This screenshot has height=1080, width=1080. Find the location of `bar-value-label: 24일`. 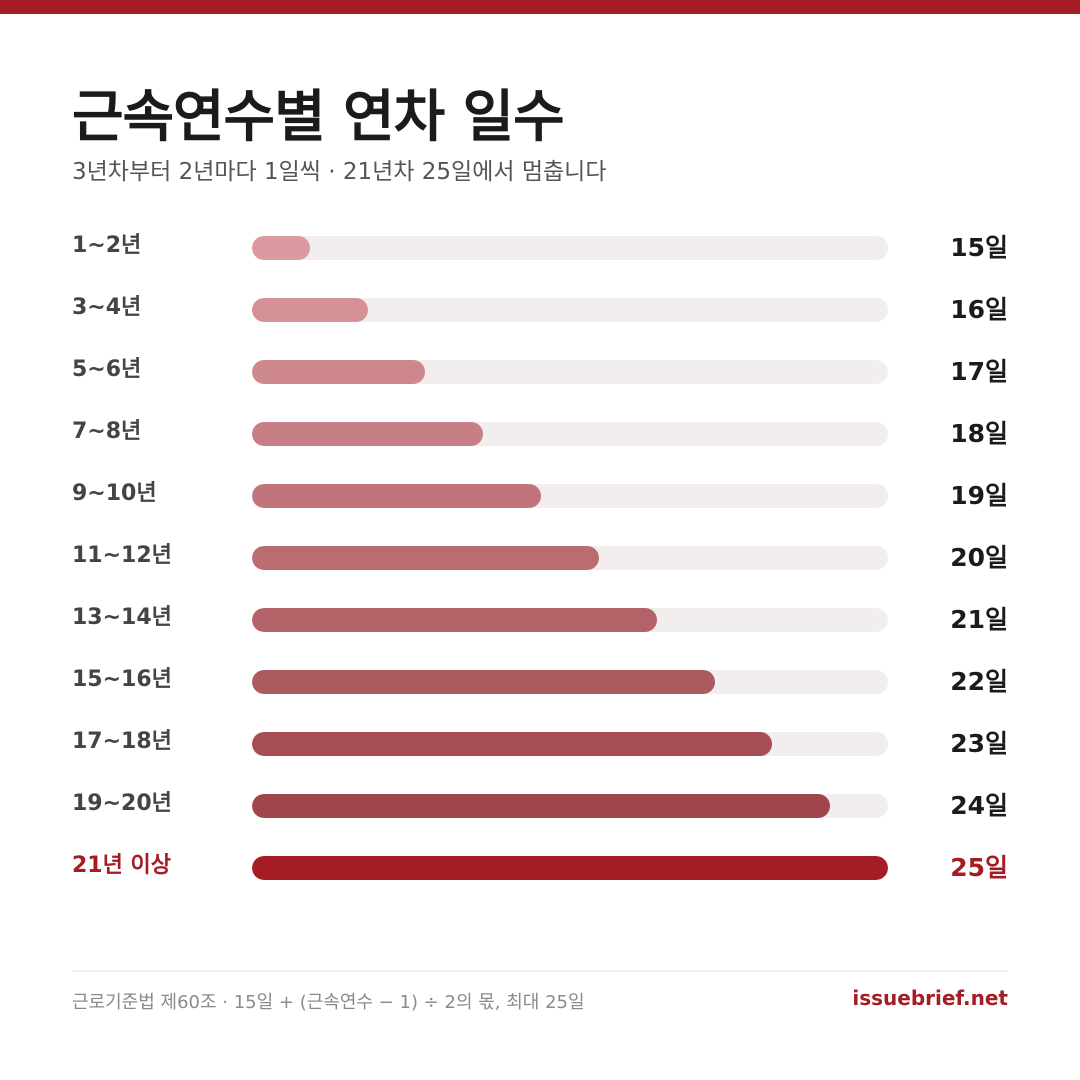

bar-value-label: 24일 is located at coordinates (979, 805).